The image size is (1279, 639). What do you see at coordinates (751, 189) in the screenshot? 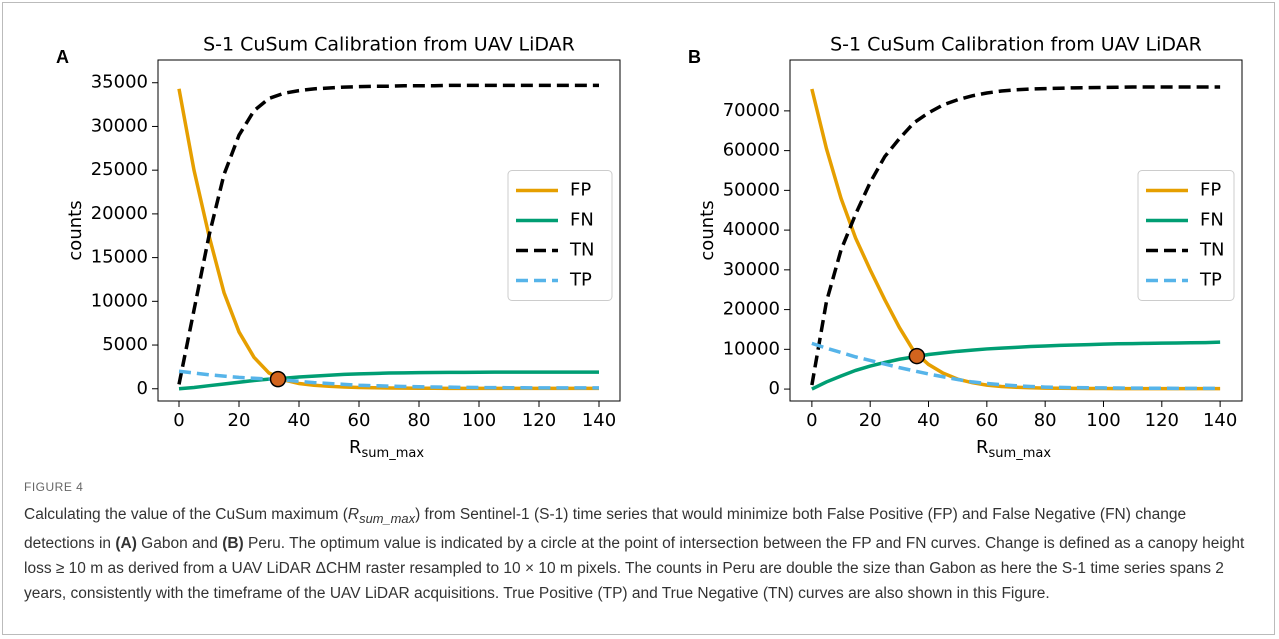
I see `y-tick-label: 50000` at bounding box center [751, 189].